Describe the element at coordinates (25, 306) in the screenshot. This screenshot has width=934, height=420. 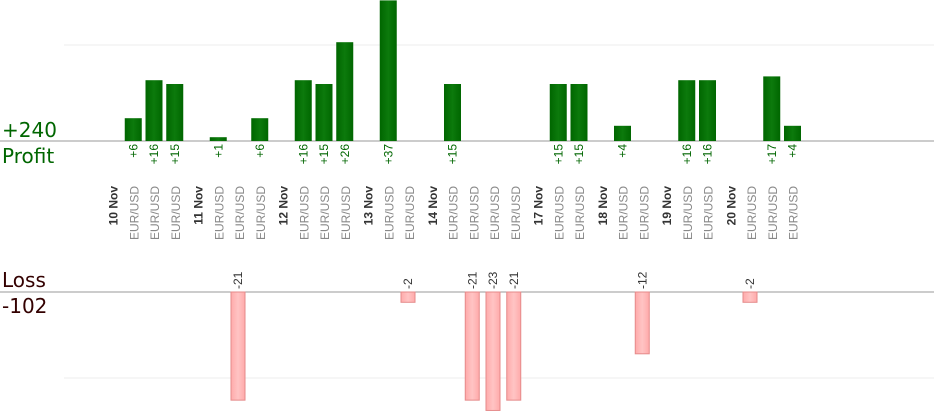
I see `loss-total: -102` at that location.